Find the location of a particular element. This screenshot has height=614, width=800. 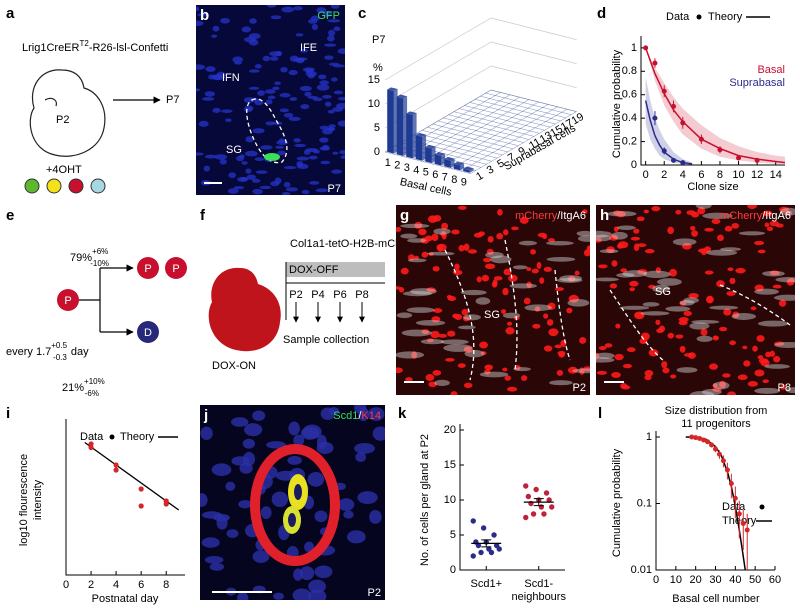

mouse-line: Col1a1-tetO-H2B-mCherry is located at coordinates (355, 244).